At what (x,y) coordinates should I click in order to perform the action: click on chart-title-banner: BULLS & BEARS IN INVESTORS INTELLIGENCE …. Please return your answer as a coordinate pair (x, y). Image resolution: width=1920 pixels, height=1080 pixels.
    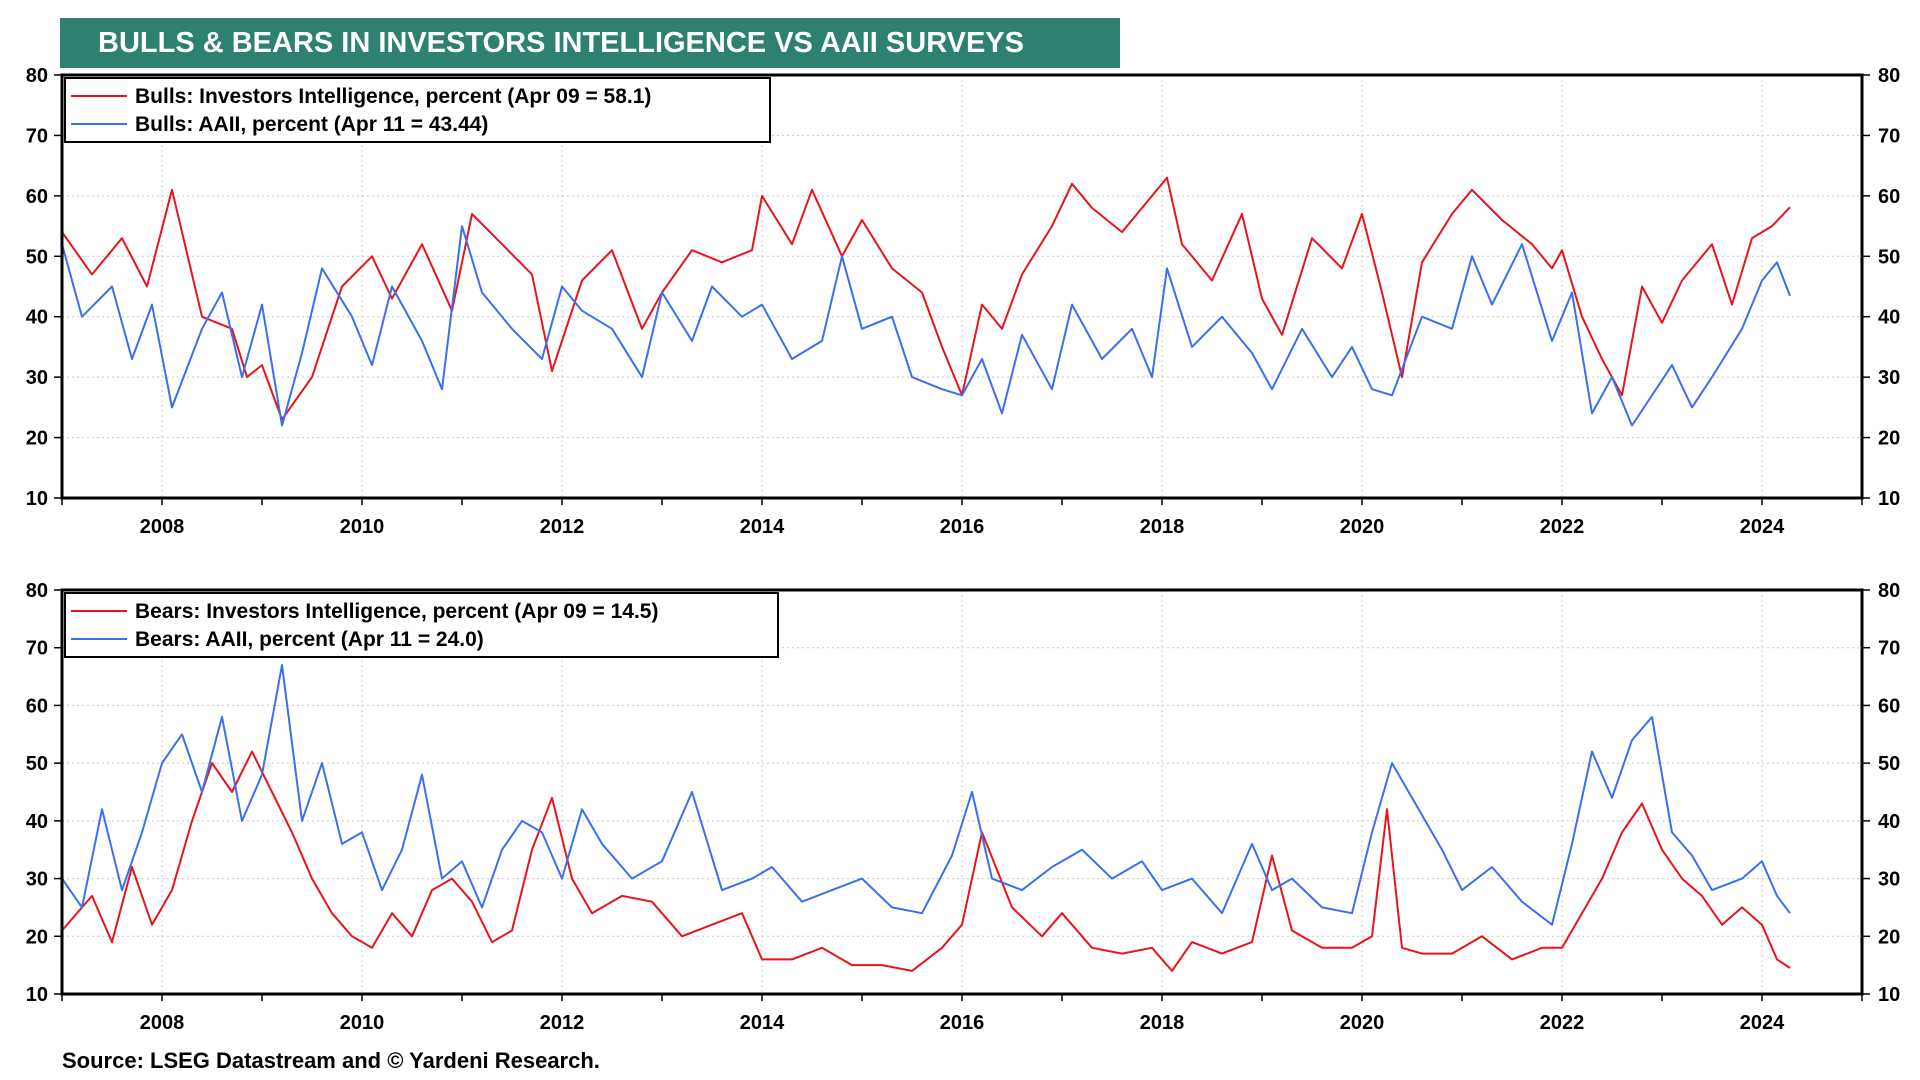
    Looking at the image, I should click on (590, 43).